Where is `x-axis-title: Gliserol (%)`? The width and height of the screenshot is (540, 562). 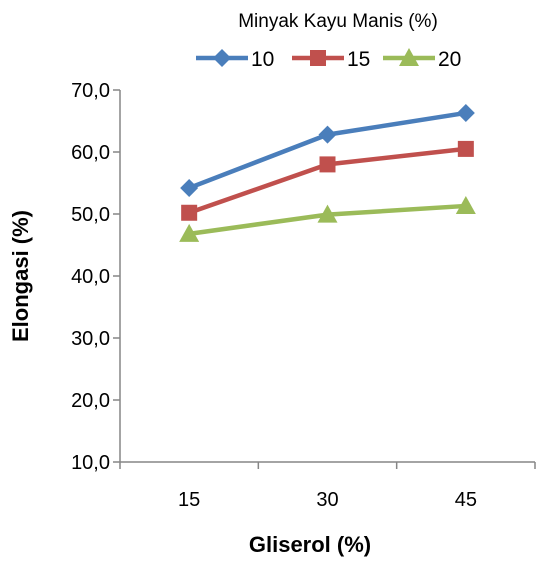
x-axis-title: Gliserol (%) is located at coordinates (310, 544).